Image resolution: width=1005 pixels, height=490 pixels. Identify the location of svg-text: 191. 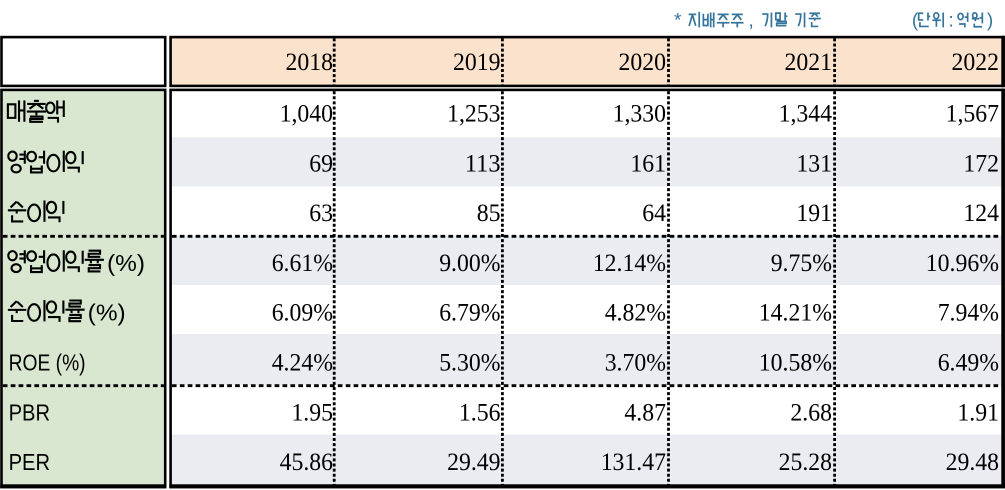
(814, 213).